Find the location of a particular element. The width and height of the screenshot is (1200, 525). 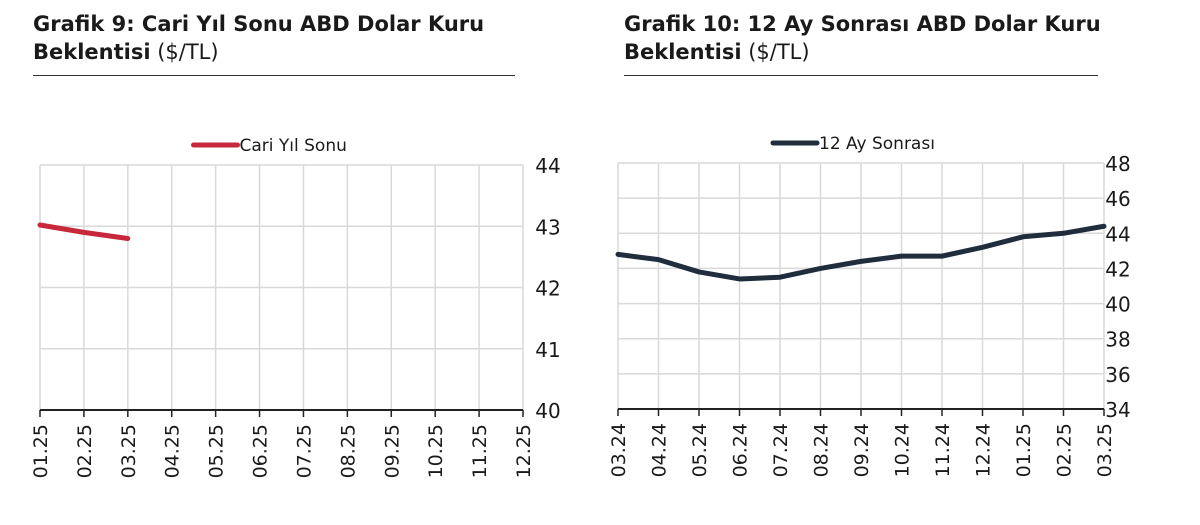

x-tick-label: 10.25 is located at coordinates (436, 451).